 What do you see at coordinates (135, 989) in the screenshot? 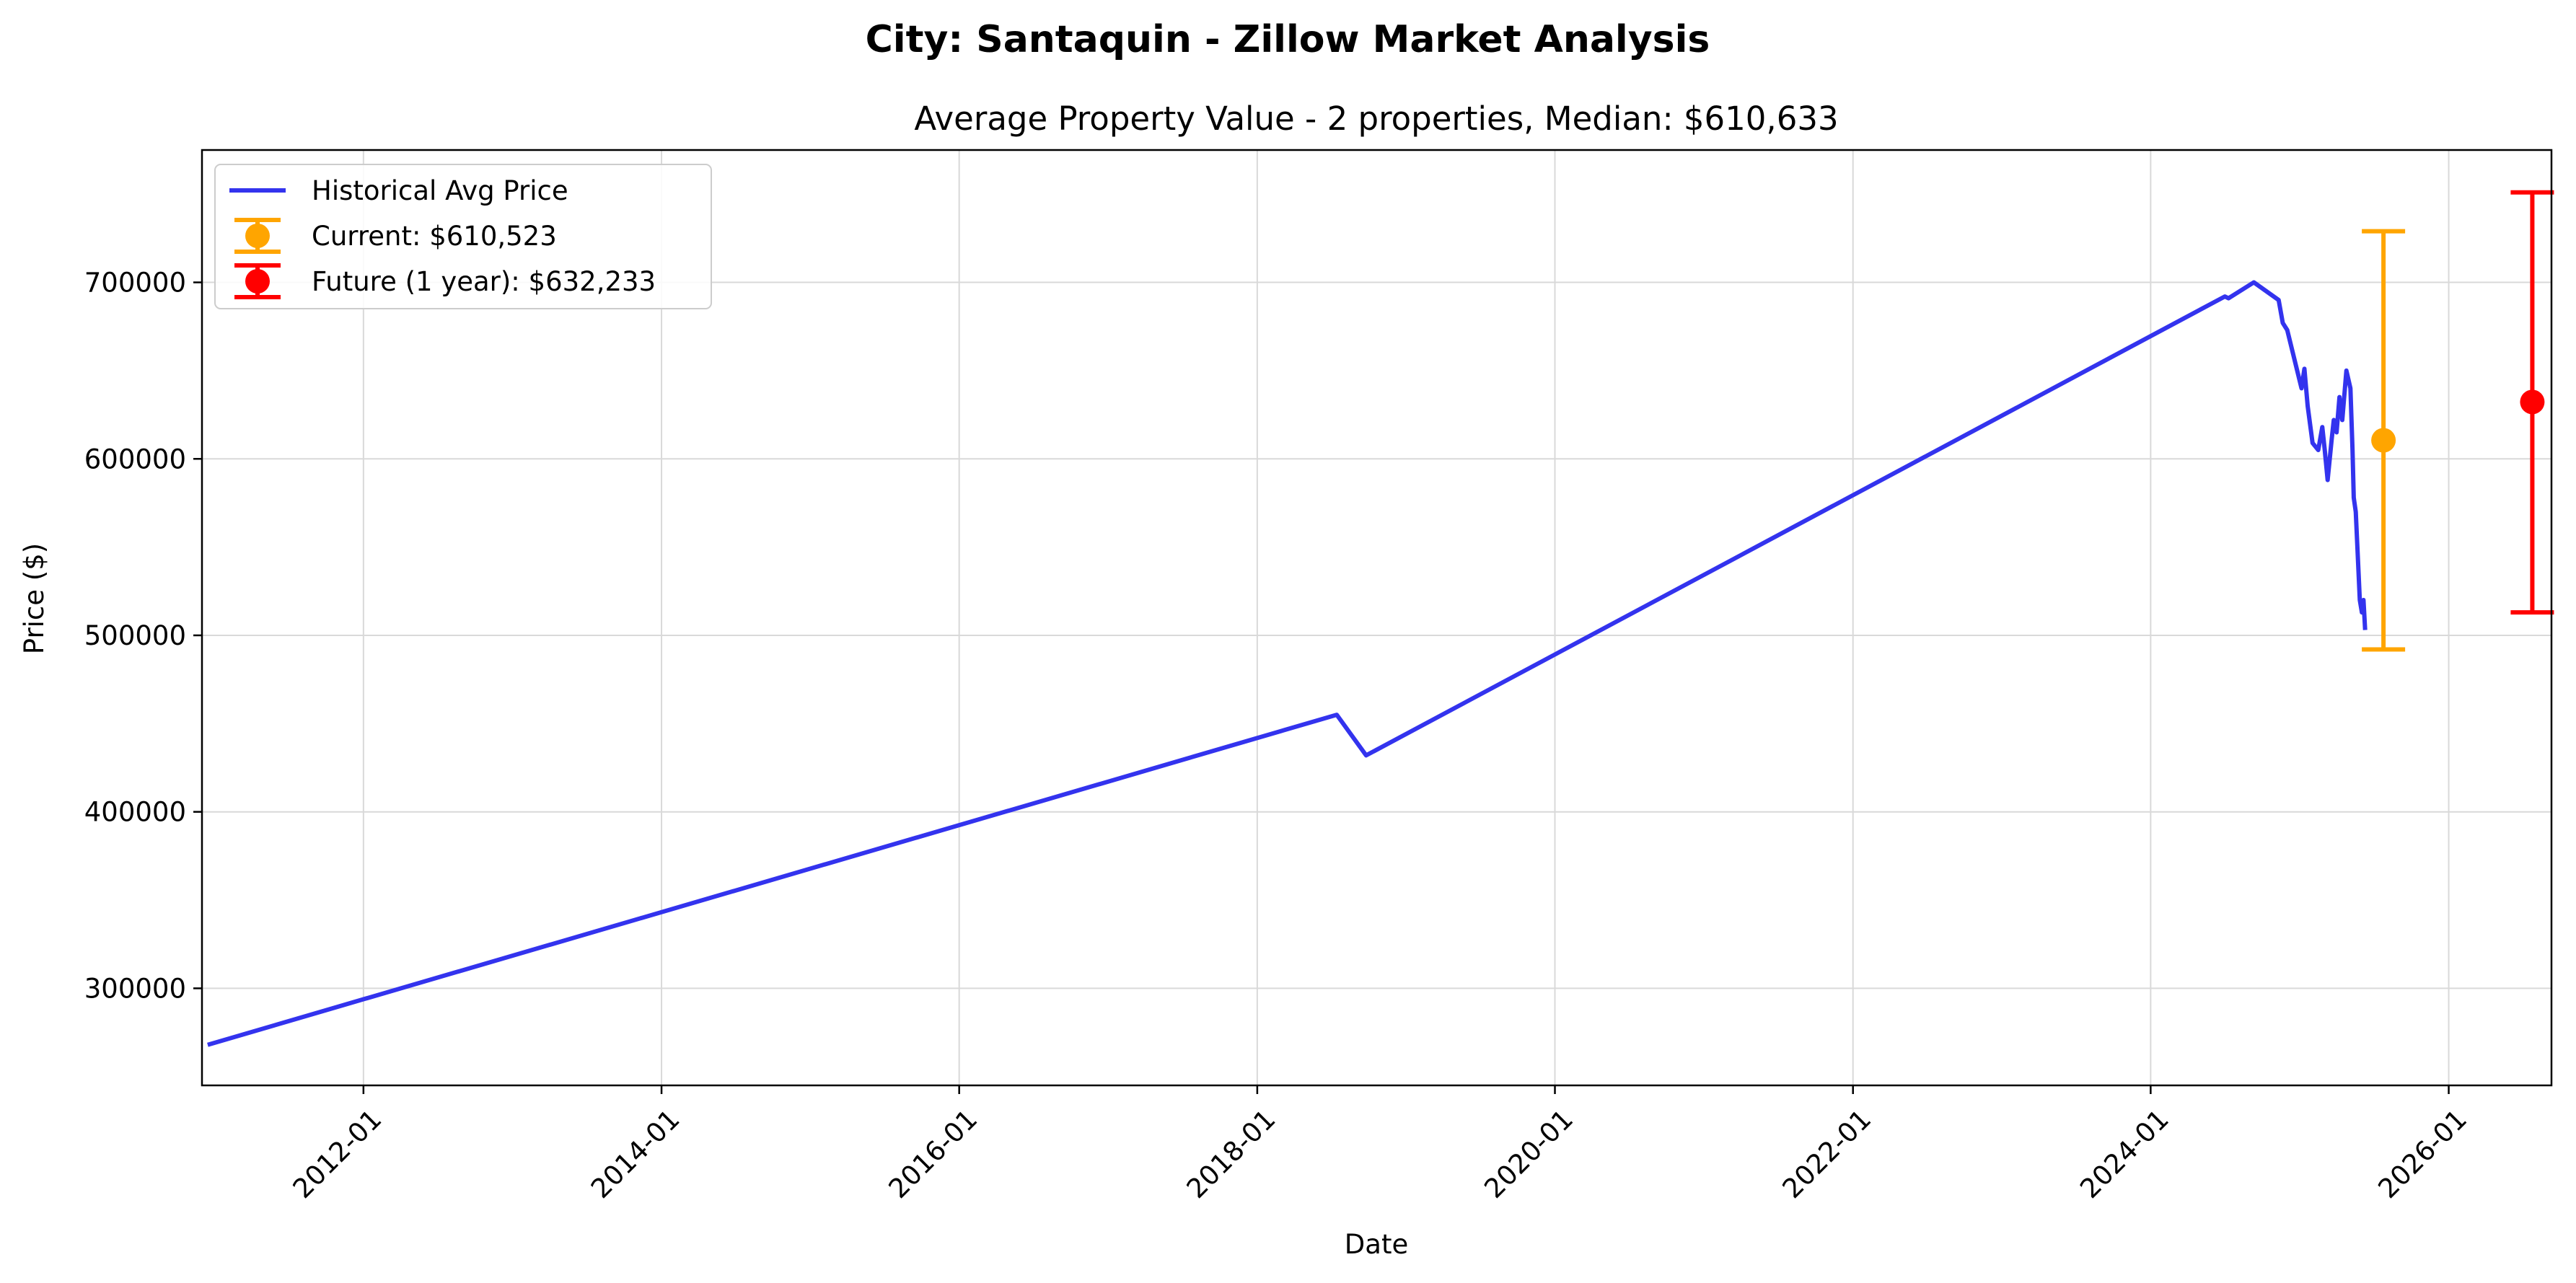
I see `y-tick-label: 300000` at bounding box center [135, 989].